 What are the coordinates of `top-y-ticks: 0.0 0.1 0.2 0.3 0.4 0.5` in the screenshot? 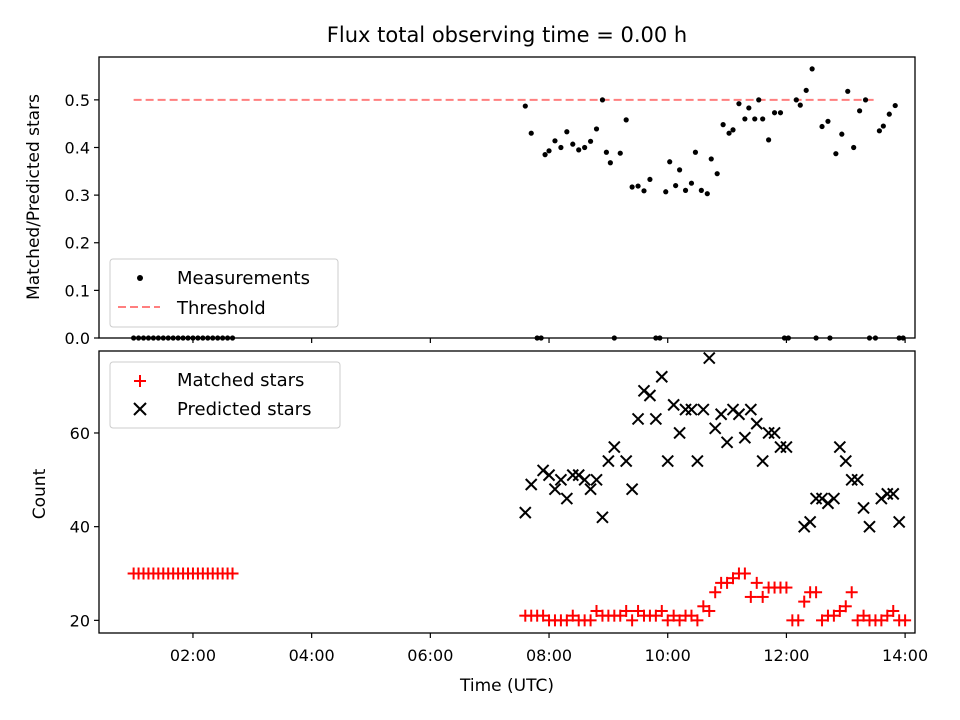 It's located at (82, 219).